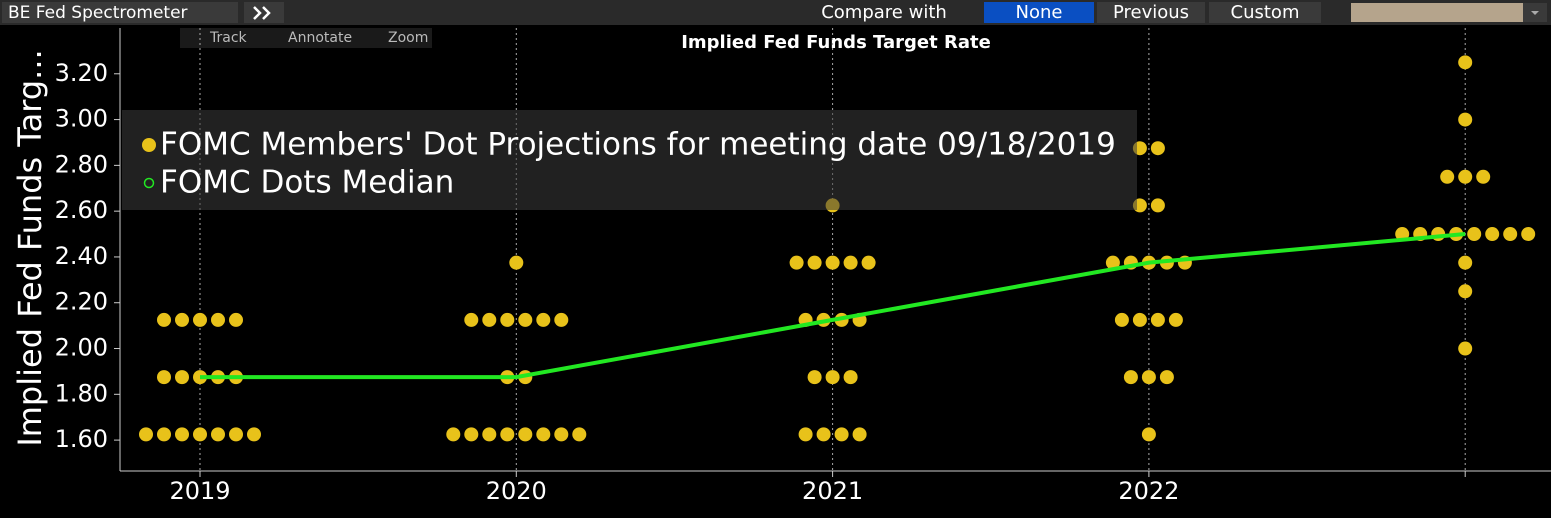  Describe the element at coordinates (81, 256) in the screenshot. I see `y-tick-label: 2.40` at that location.